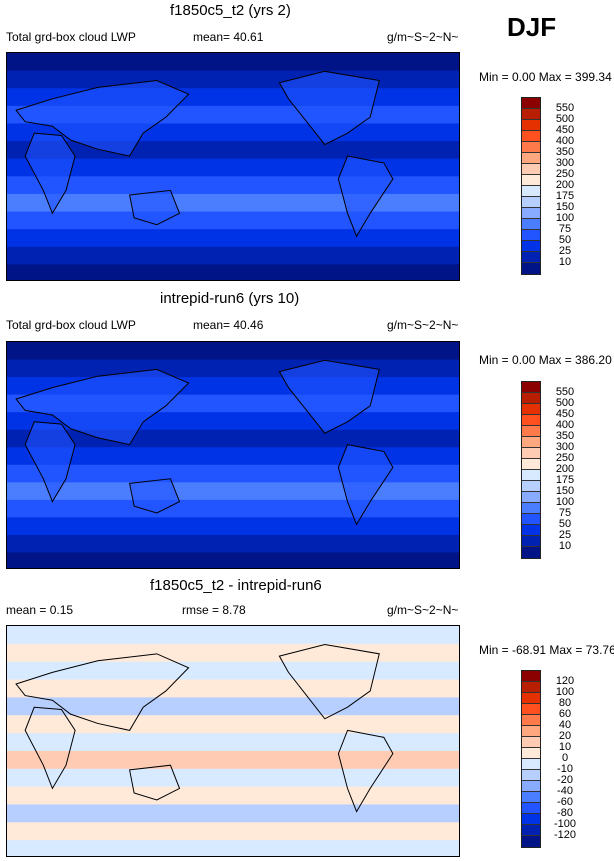 The width and height of the screenshot is (614, 861). Describe the element at coordinates (565, 791) in the screenshot. I see `colorbar-tick-label: -40` at that location.